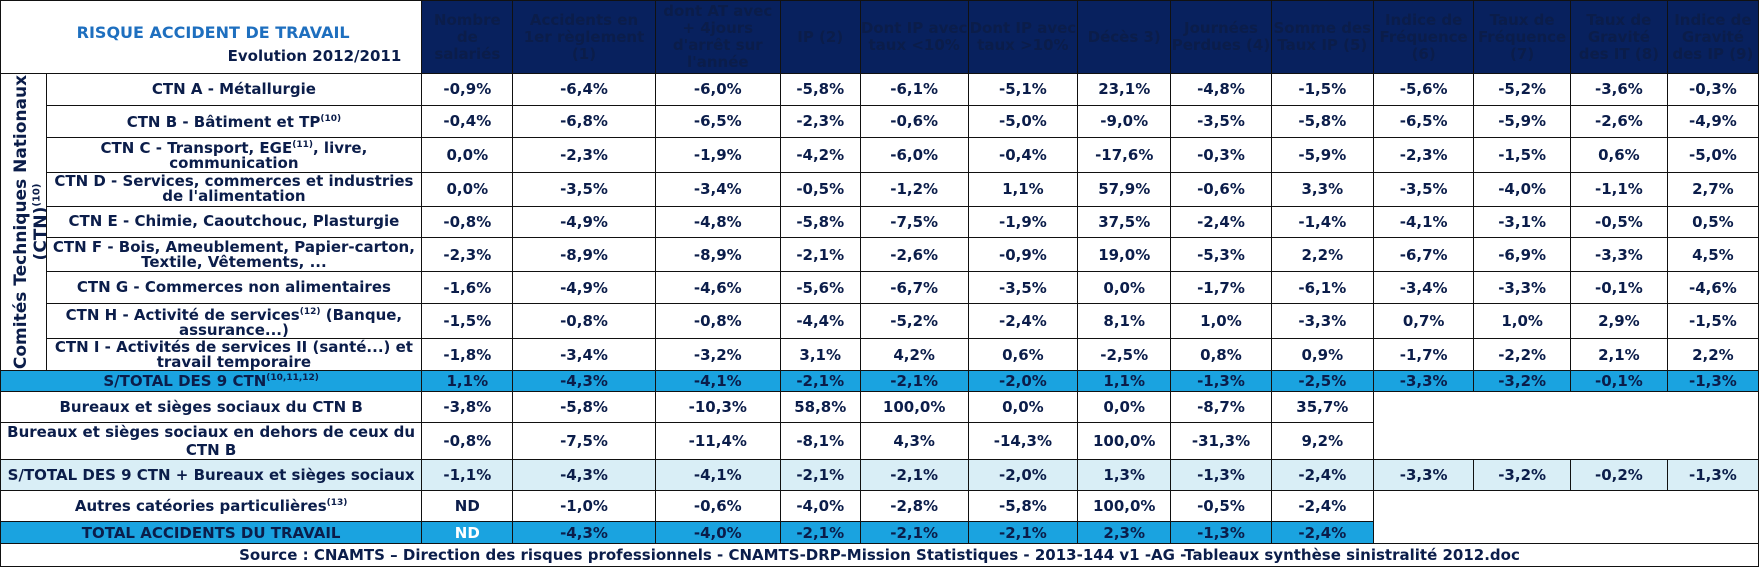 The image size is (1759, 567). I want to click on row-label-sup: (10), so click(331, 119).